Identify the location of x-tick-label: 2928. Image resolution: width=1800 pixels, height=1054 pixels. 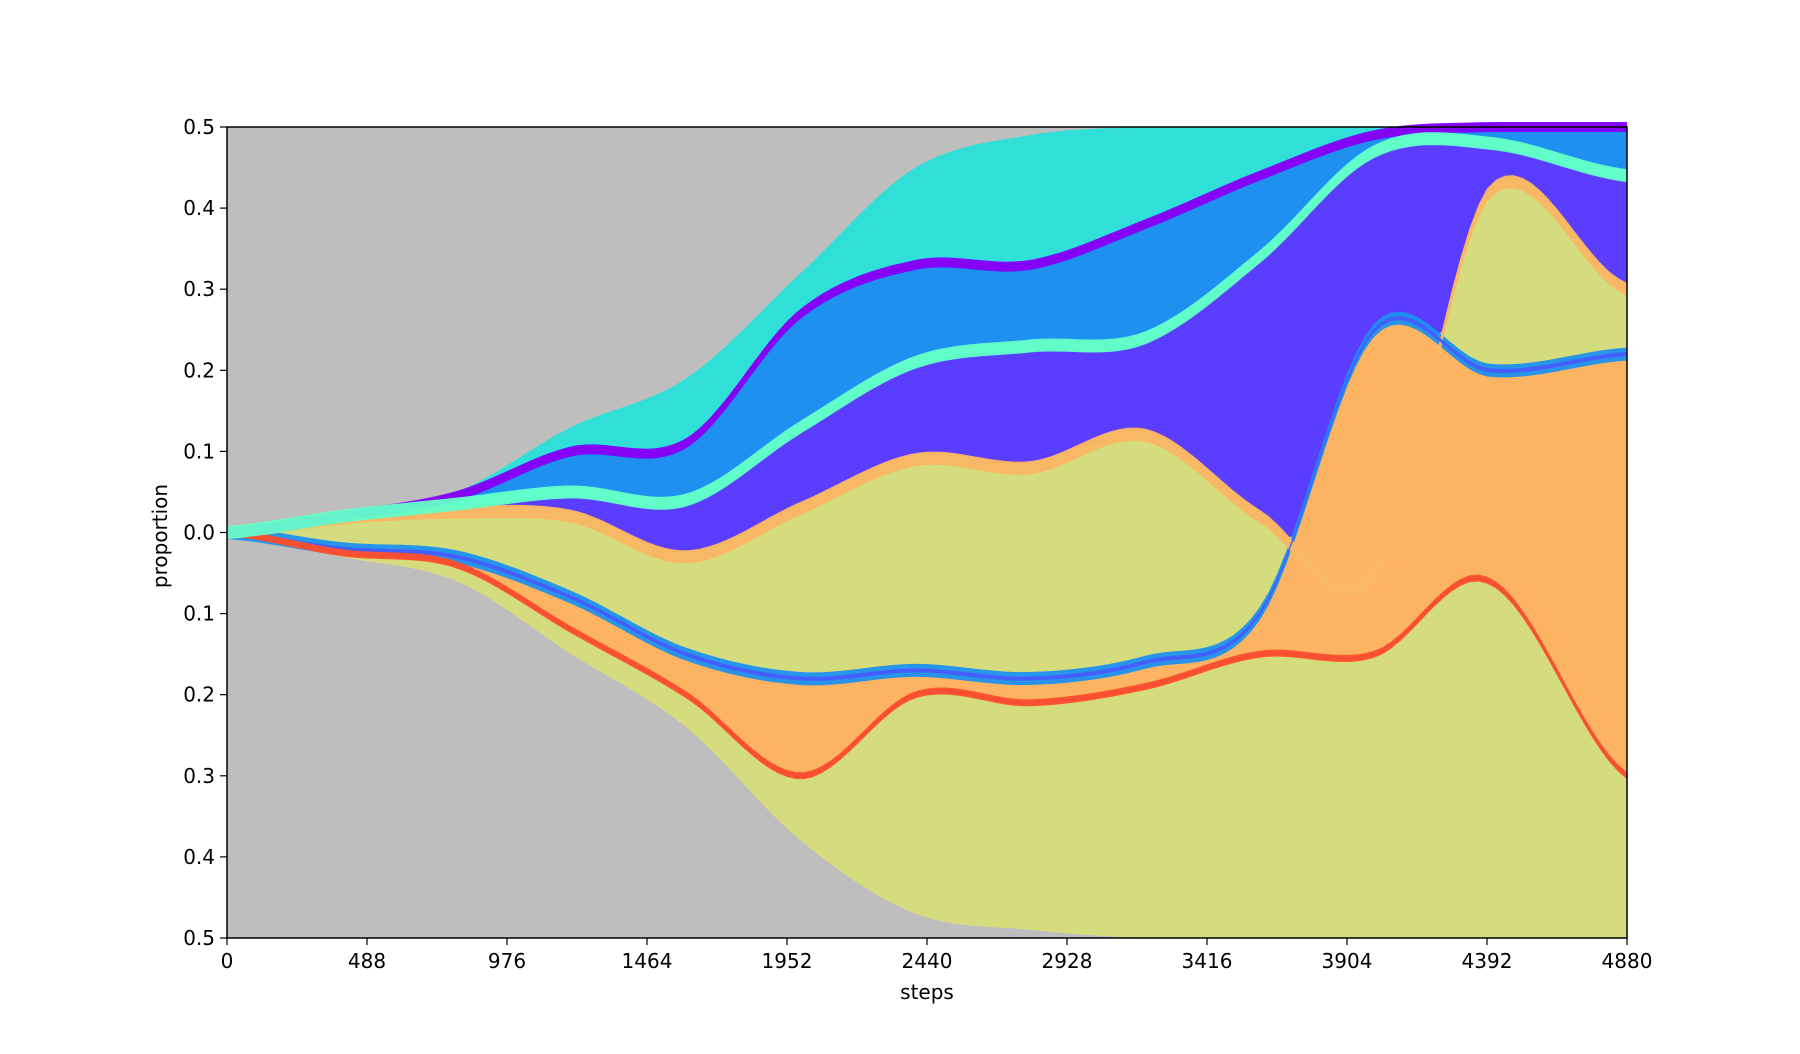
(1067, 961).